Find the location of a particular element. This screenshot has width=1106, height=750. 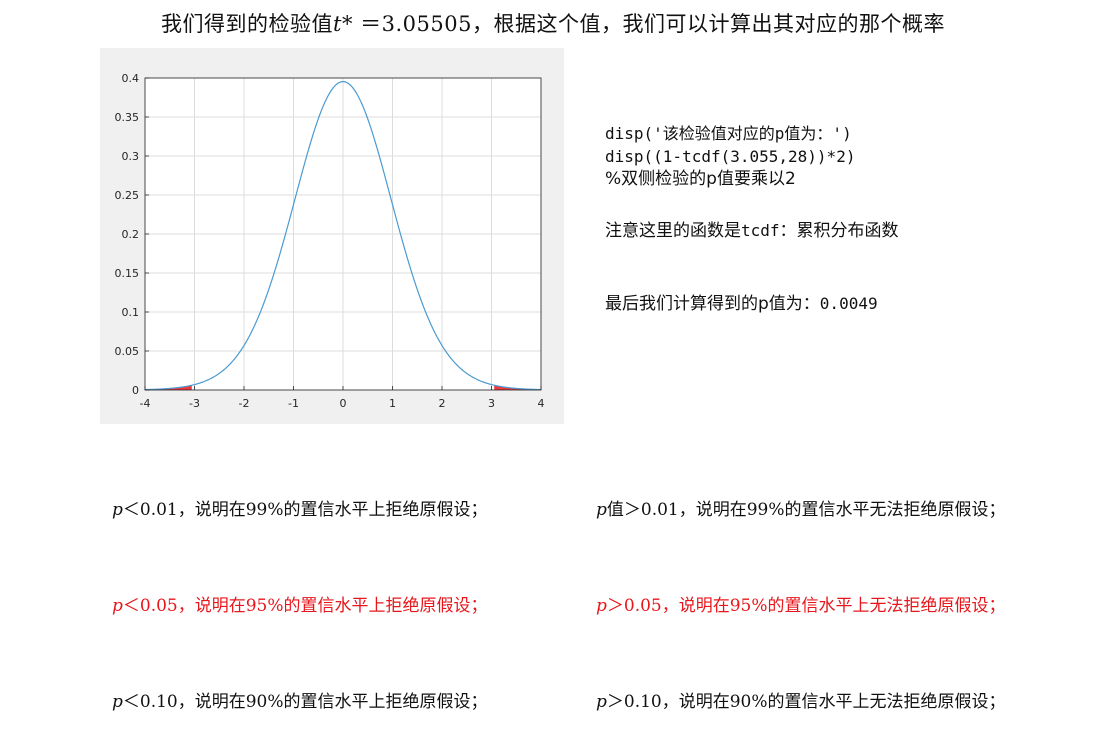

x-tick-label: 2 is located at coordinates (442, 403).